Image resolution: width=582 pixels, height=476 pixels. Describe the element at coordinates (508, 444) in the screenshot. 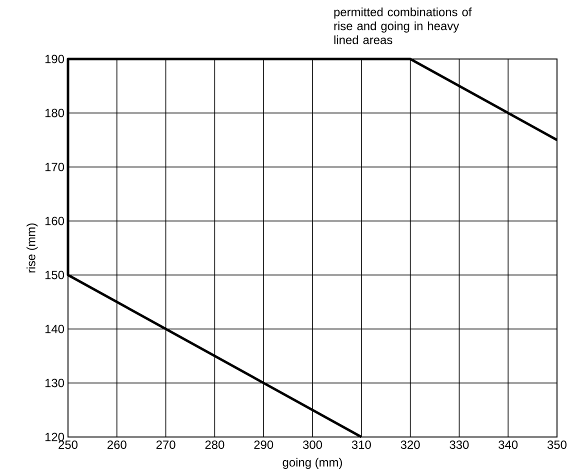

I see `x-tick-label: 340` at that location.